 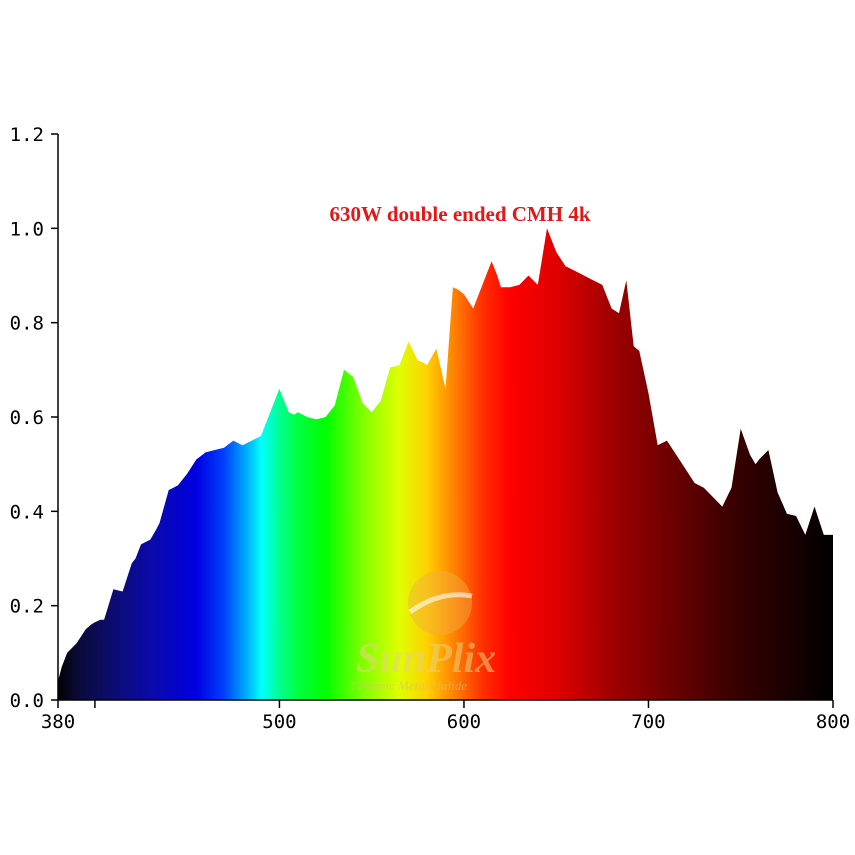 I want to click on watermark-sun-icon, so click(x=440, y=603).